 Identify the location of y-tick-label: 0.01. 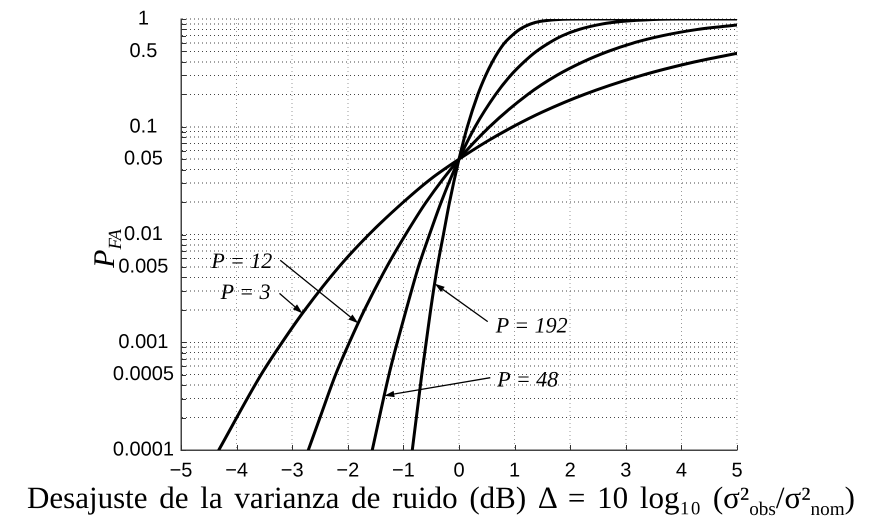
(143, 234).